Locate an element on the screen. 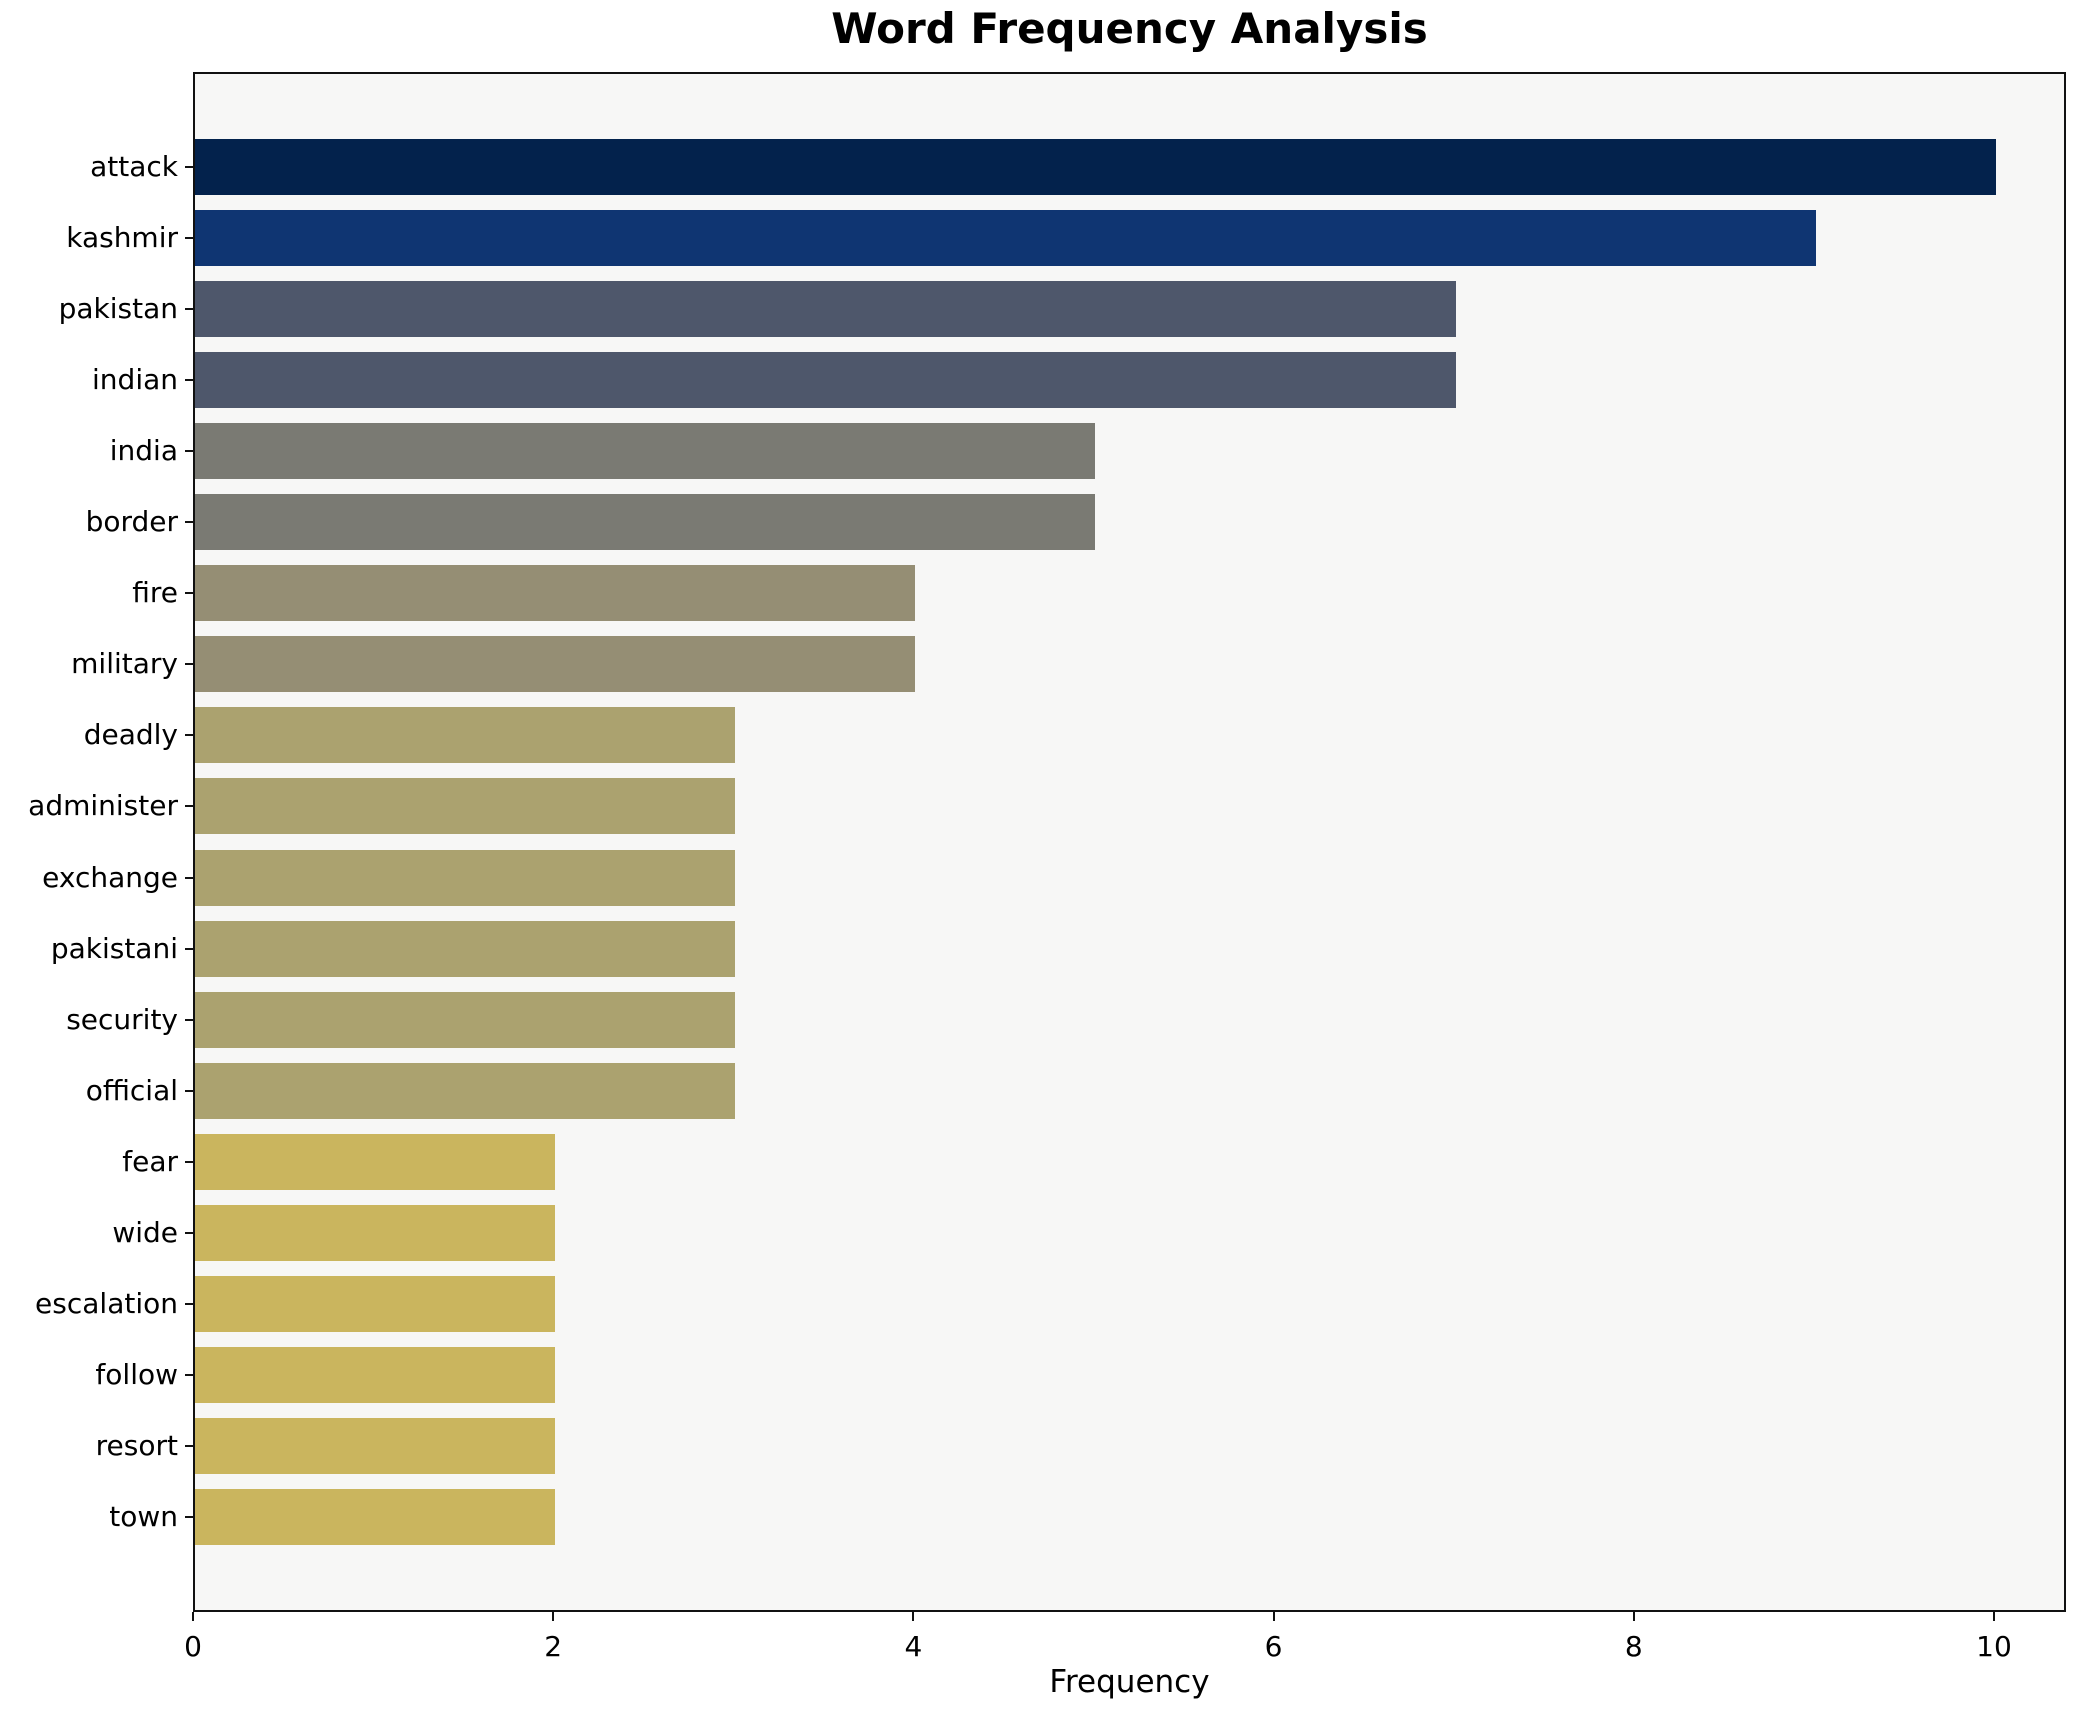 The width and height of the screenshot is (2073, 1722). y-tick-label-escalation: escalation is located at coordinates (106, 1303).